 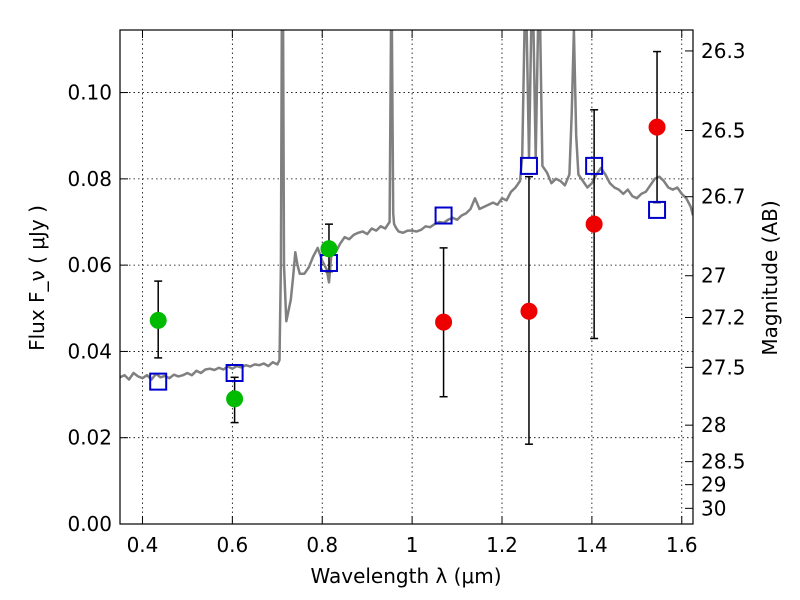 I want to click on x-tick-label: 1, so click(x=412, y=545).